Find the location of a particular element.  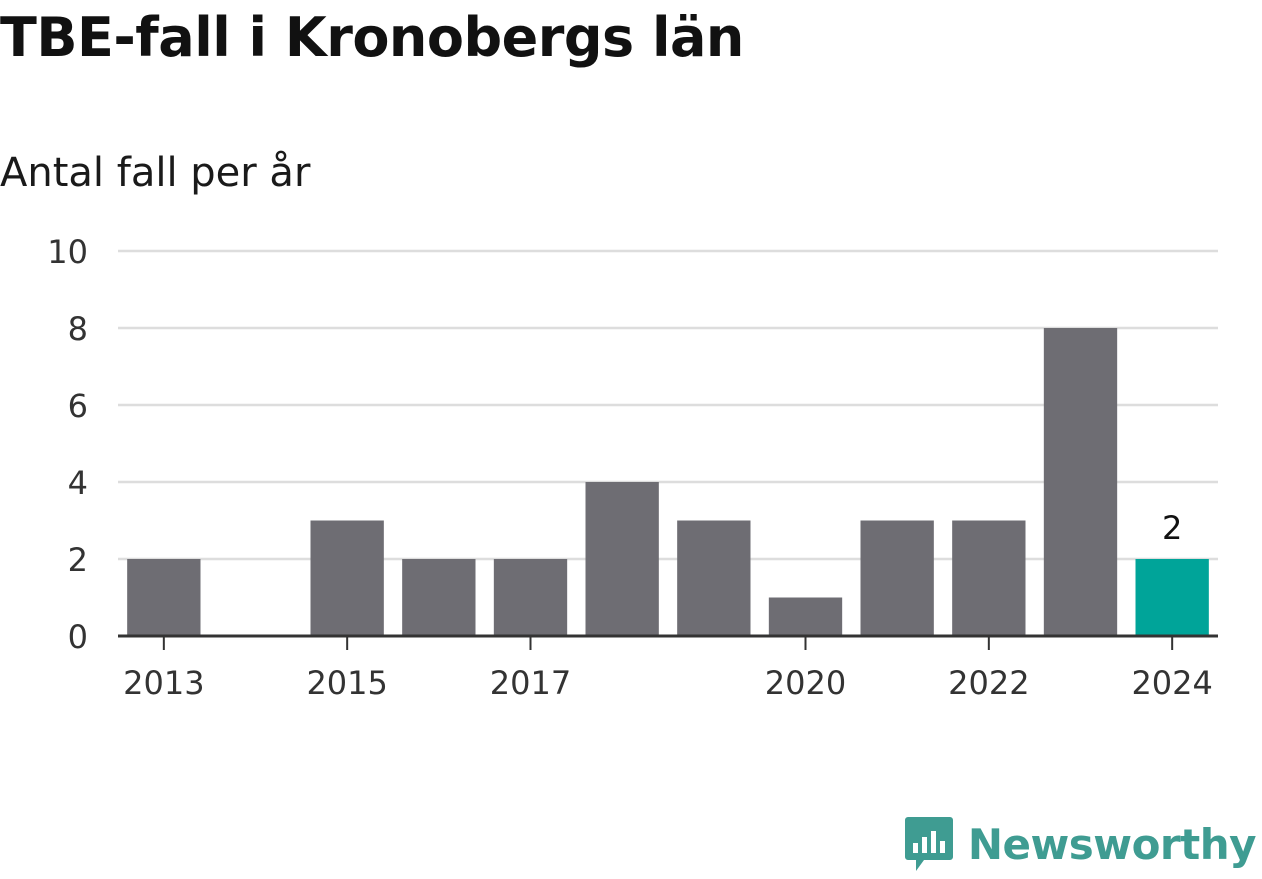

newsworthy-chart-bubble-icon is located at coordinates (928, 844).